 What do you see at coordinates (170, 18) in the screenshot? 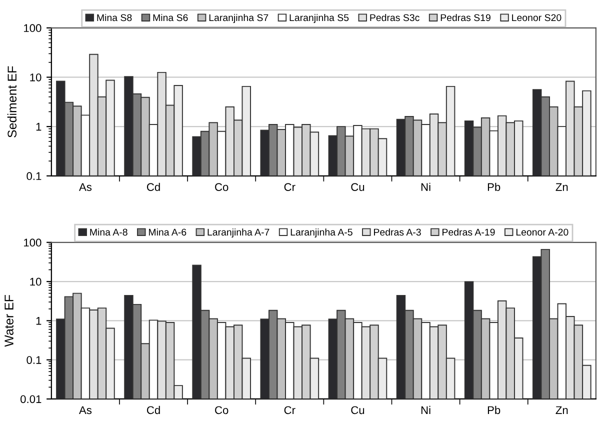
I see `legend-label: Mina S6` at bounding box center [170, 18].